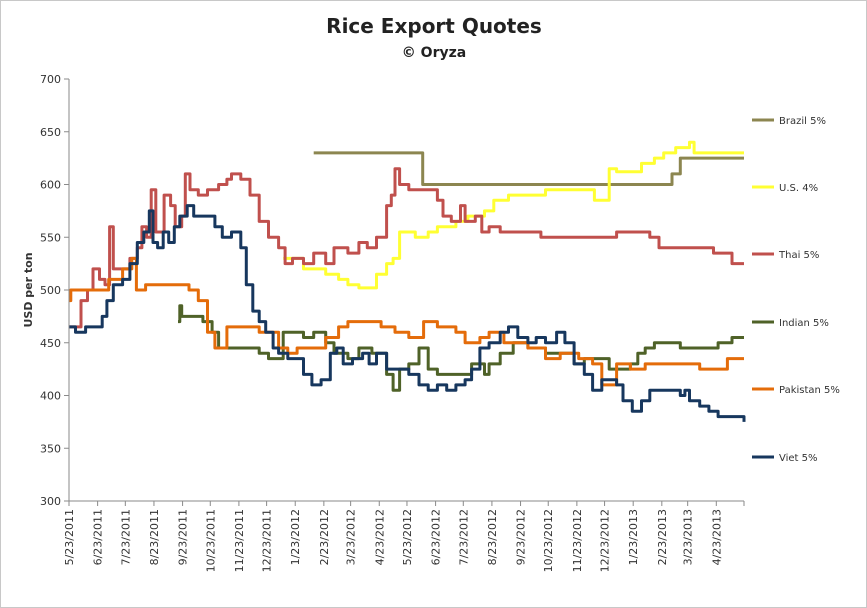  What do you see at coordinates (50, 132) in the screenshot?
I see `y-tick-label: 650` at bounding box center [50, 132].